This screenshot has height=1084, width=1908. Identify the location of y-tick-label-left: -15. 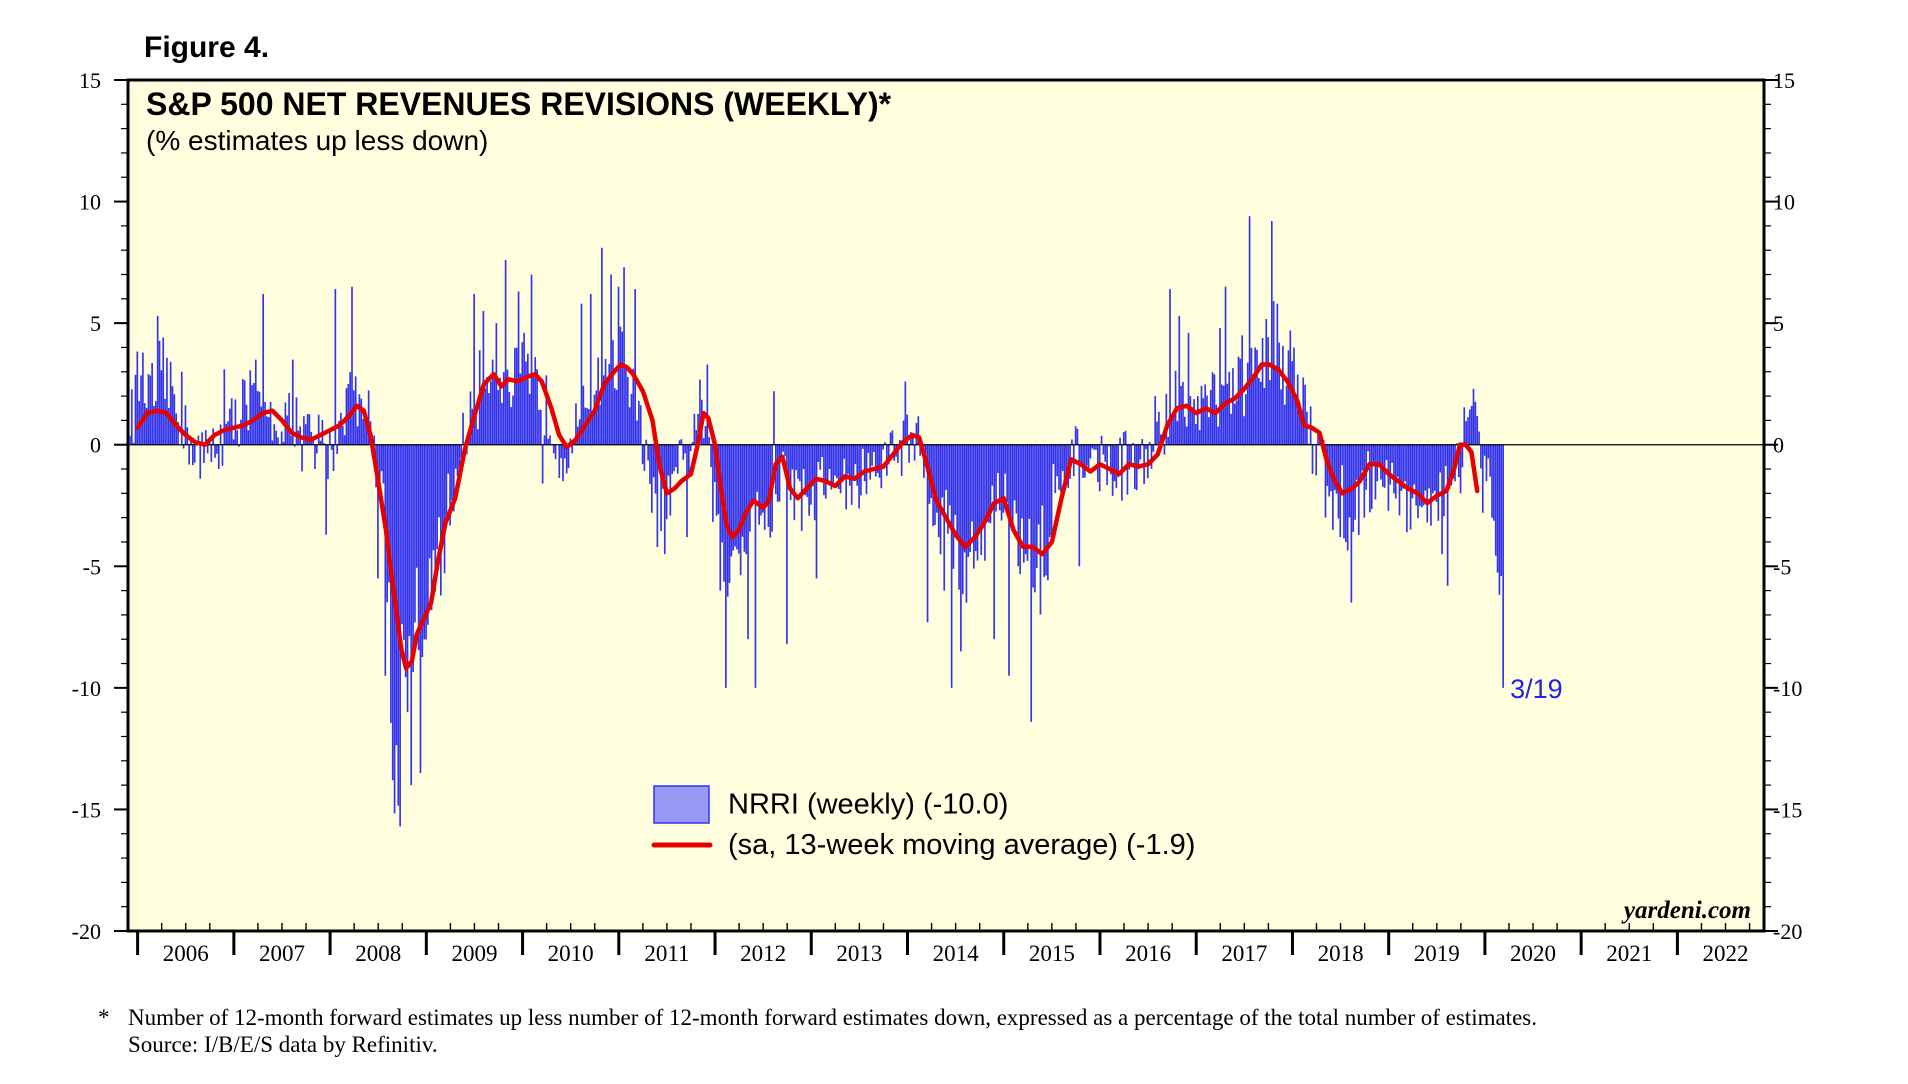
(86, 809).